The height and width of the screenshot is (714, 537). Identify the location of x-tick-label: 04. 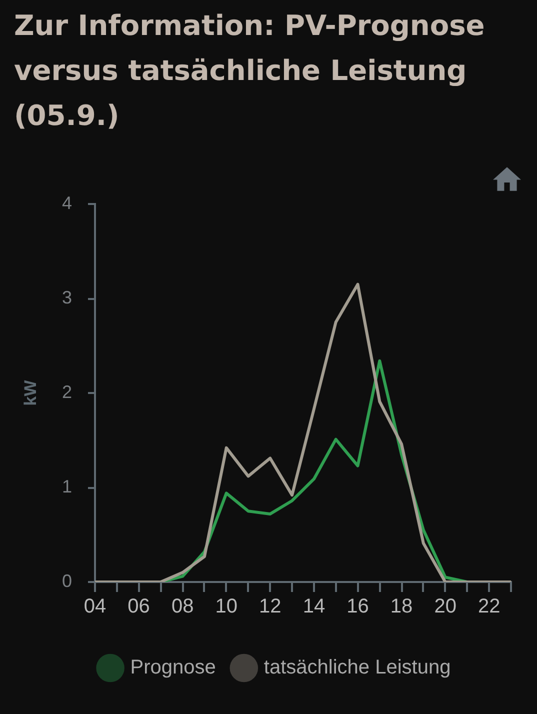
(95, 607).